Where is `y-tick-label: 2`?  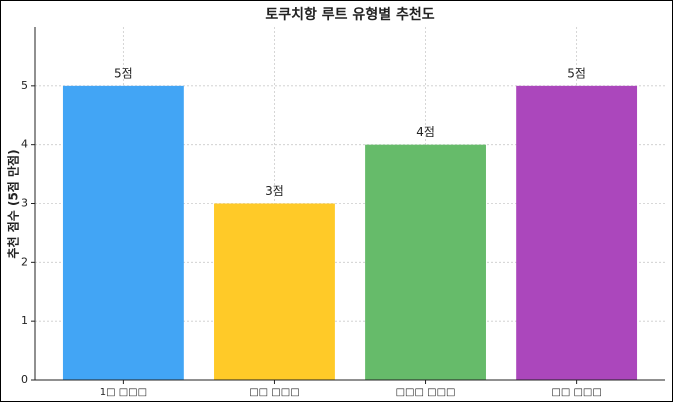
y-tick-label: 2 is located at coordinates (24, 261).